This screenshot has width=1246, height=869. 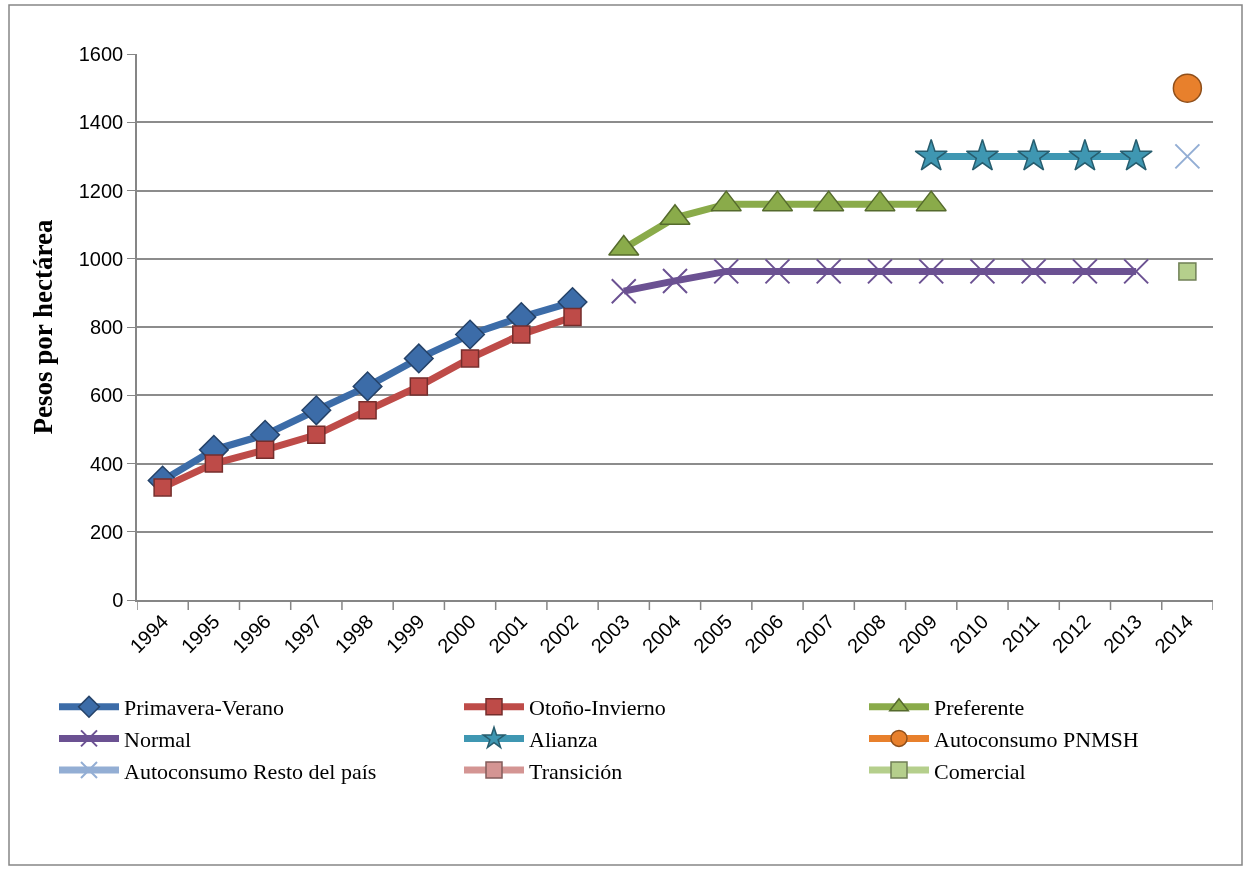 What do you see at coordinates (250, 771) in the screenshot?
I see `legend-label: Autoconsumo Resto del país` at bounding box center [250, 771].